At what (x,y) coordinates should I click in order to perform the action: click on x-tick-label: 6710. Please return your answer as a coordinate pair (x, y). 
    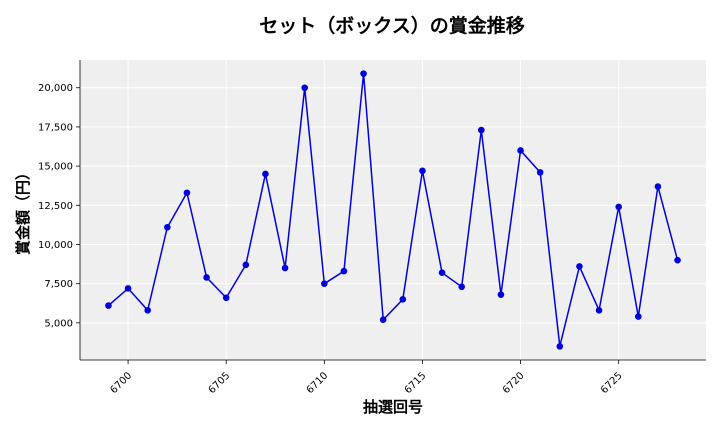
    Looking at the image, I should click on (318, 383).